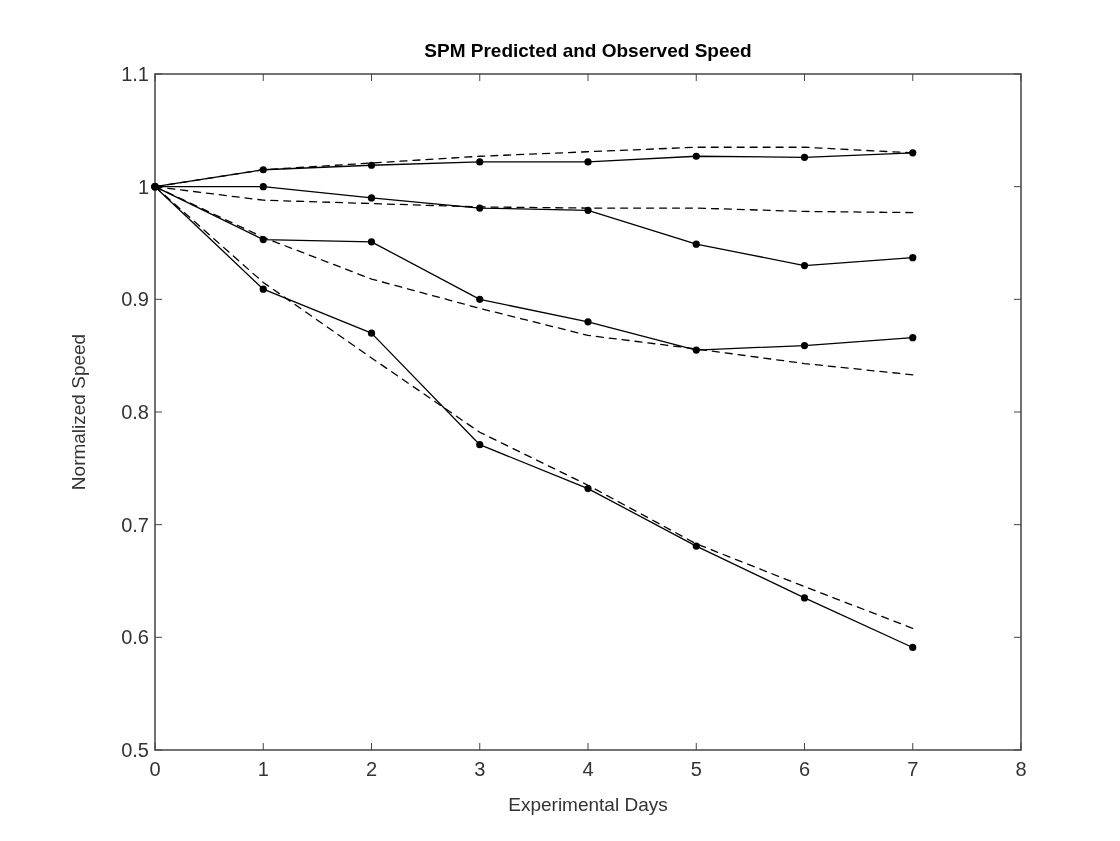 The image size is (1120, 841). I want to click on y-tick-label: 0.6, so click(135, 637).